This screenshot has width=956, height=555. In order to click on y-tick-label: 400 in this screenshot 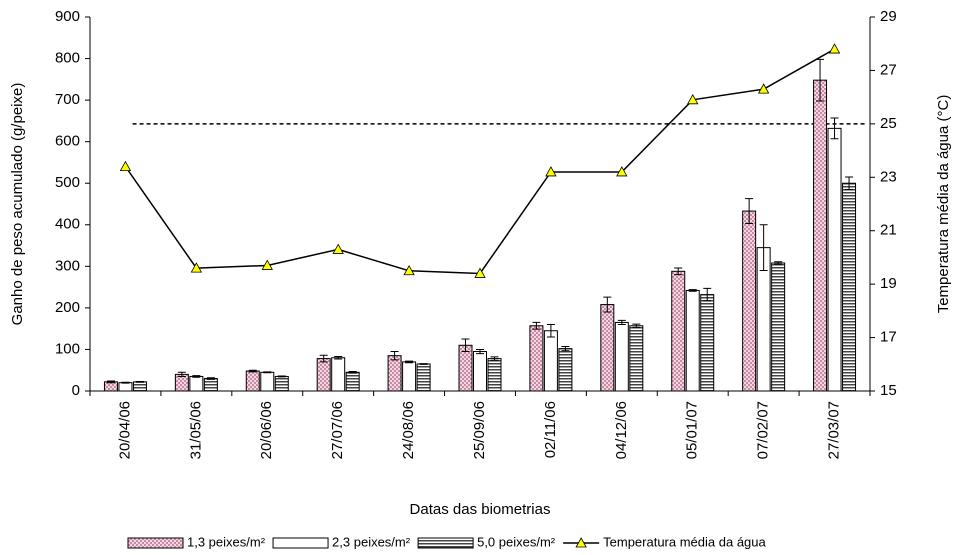, I will do `click(67, 224)`.